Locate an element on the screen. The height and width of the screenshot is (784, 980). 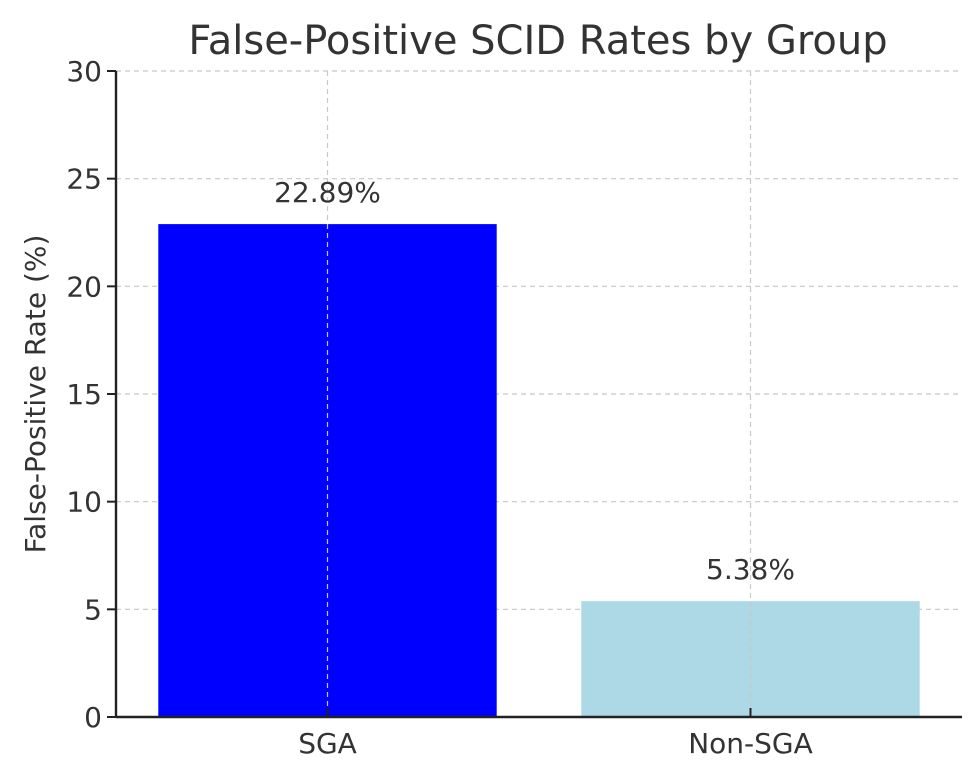
y-tick-label: 0 is located at coordinates (93, 717).